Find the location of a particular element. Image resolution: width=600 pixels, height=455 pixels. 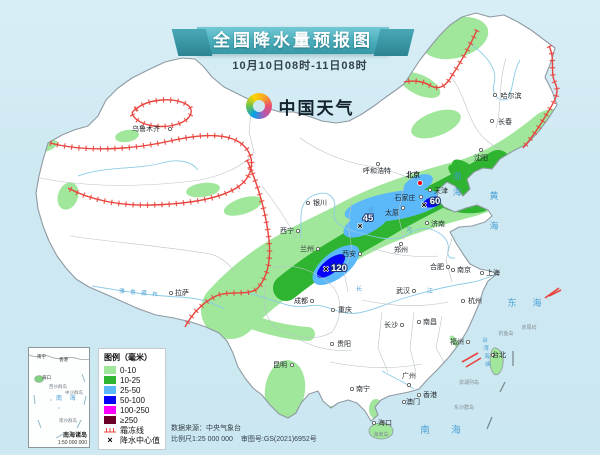

city-label: 石家庄 is located at coordinates (405, 197).